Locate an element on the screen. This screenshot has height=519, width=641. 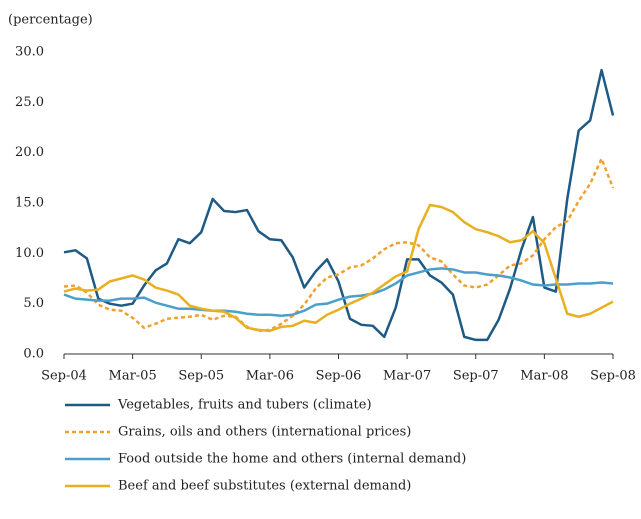
x-tick-label: Sep-05 is located at coordinates (201, 376).